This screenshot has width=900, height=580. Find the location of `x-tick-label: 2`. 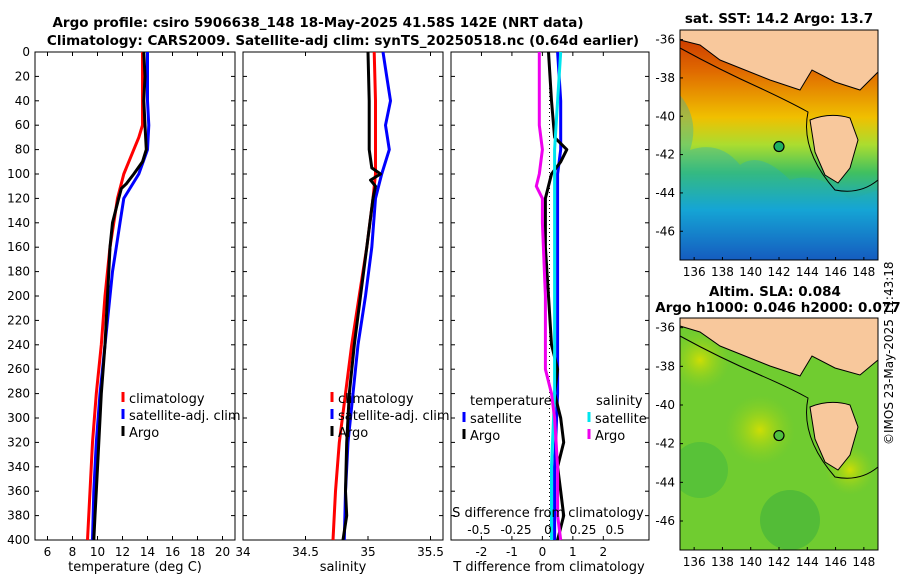

x-tick-label: 2 is located at coordinates (603, 552).